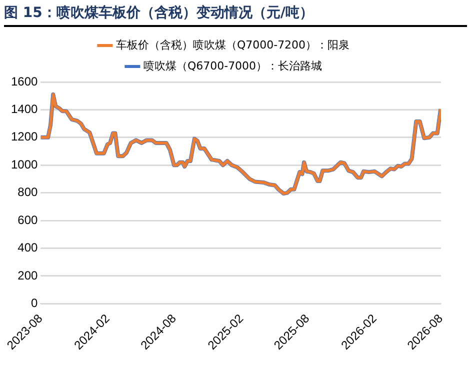  What do you see at coordinates (232, 65) in the screenshot?
I see `legend-label: 喷吹煤（Q6700-7000）：长治路城` at bounding box center [232, 65].